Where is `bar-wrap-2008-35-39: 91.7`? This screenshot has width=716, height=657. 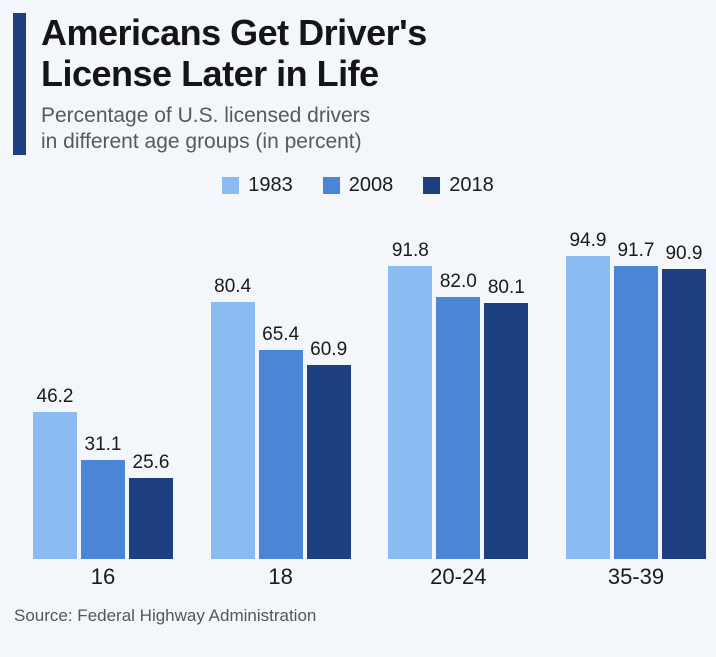 bar-wrap-2008-35-39: 91.7 is located at coordinates (635, 399).